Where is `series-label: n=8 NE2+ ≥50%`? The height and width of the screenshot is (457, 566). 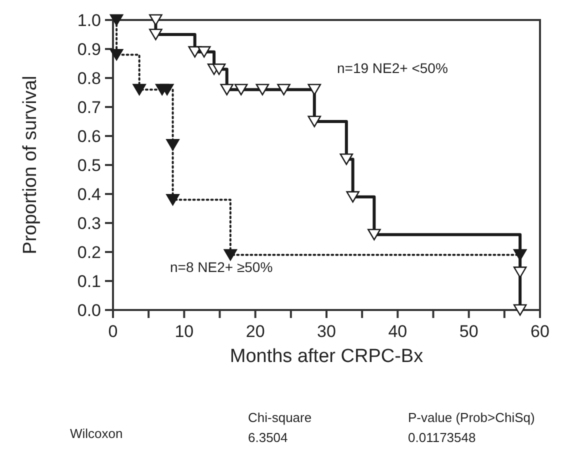
series-label: n=8 NE2+ ≥50% is located at coordinates (221, 267).